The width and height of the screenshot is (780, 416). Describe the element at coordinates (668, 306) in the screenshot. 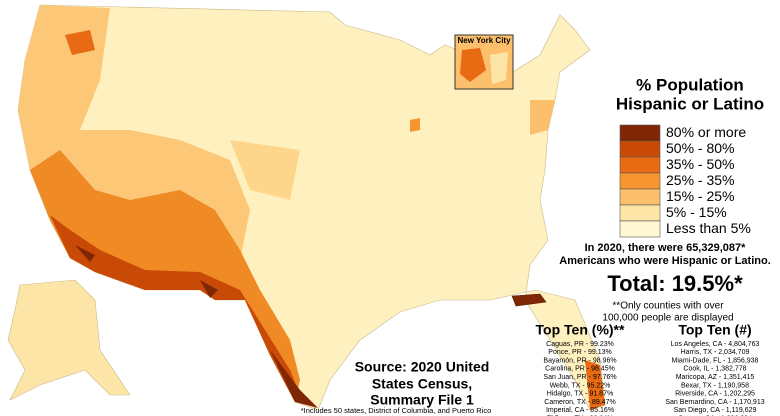

I see `note-line: **Only counties with over` at that location.